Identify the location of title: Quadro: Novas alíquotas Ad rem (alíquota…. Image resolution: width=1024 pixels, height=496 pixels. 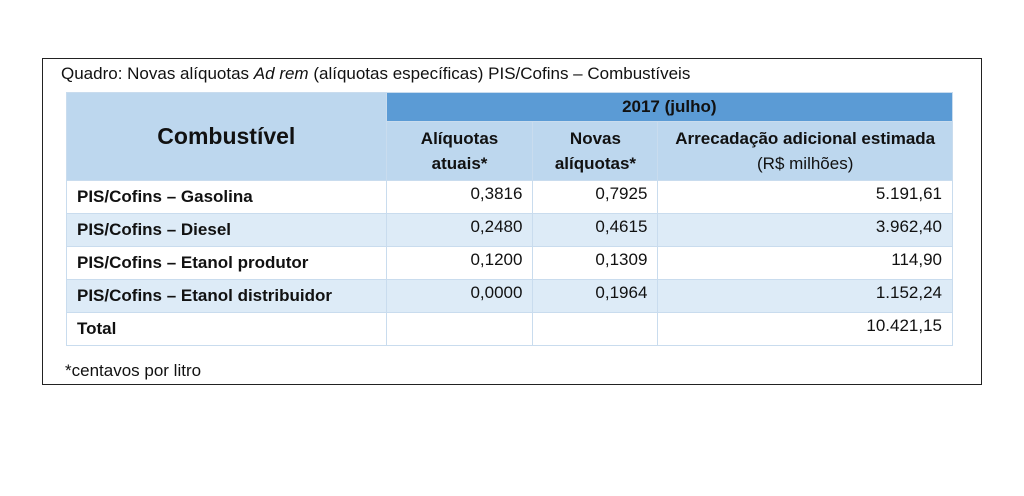
(375, 74).